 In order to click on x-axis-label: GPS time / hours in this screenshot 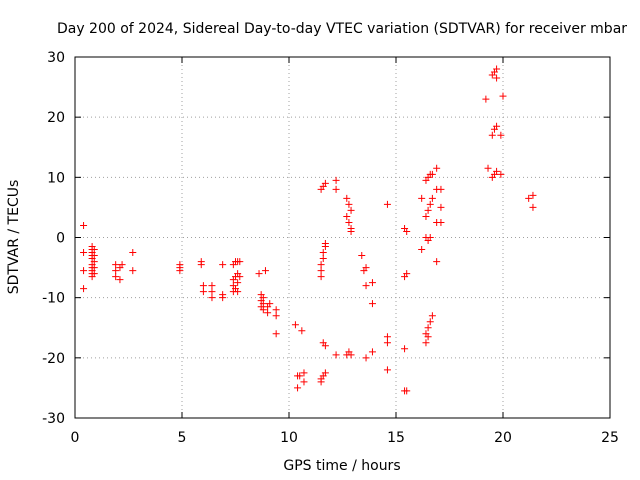, I will do `click(341, 466)`.